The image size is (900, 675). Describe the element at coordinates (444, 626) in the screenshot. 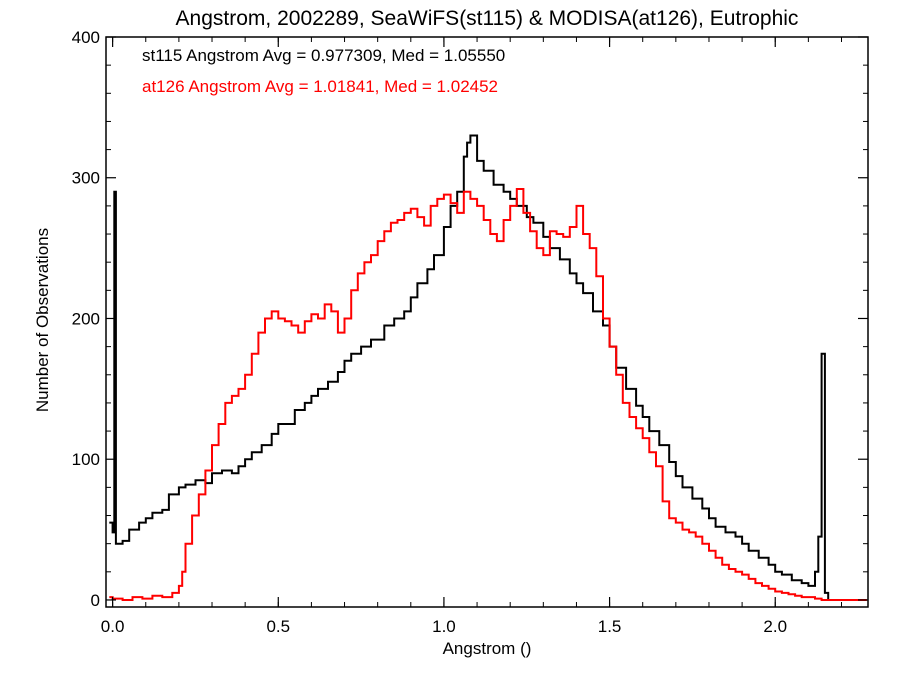

I see `x-tick-label: 1.0` at that location.